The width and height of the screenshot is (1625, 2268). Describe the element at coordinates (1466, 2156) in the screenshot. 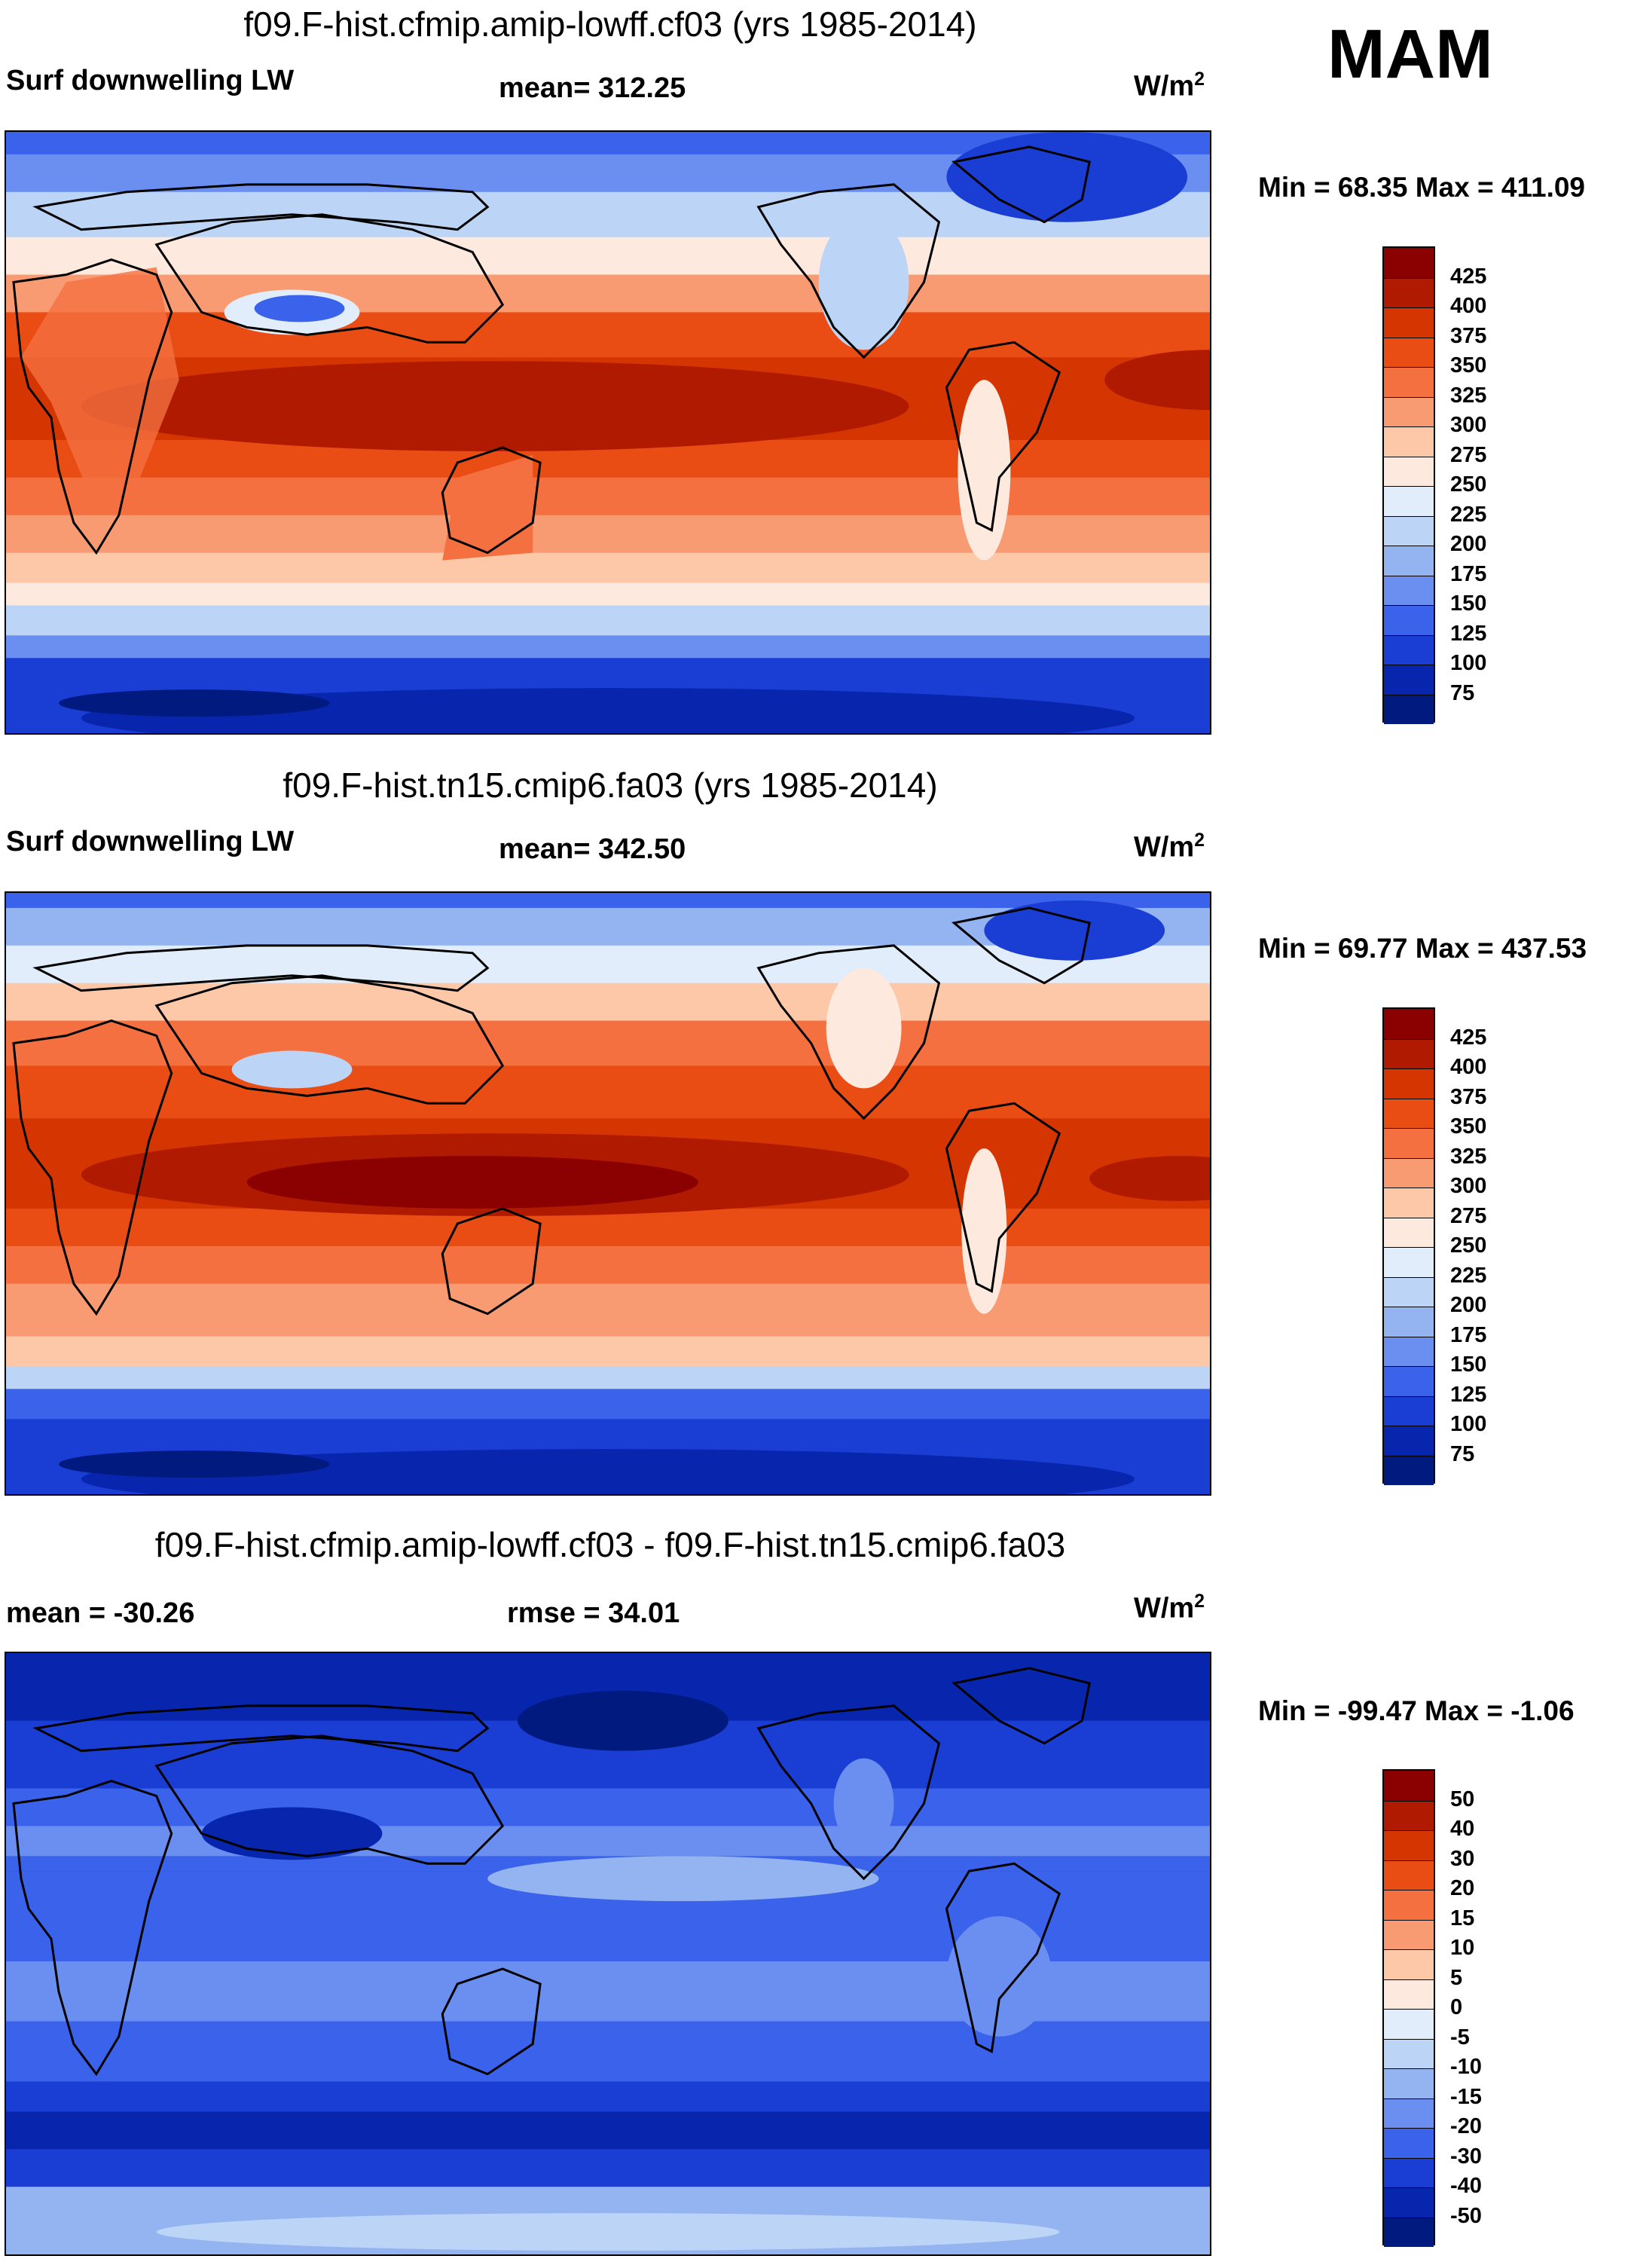

I see `colorbar-tick-label: -30` at that location.